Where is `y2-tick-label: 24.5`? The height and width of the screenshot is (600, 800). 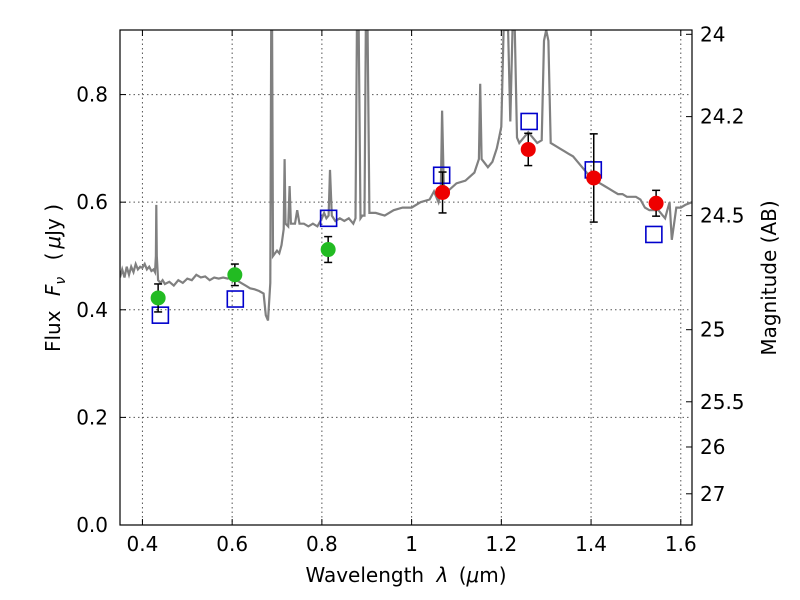 y2-tick-label: 24.5 is located at coordinates (722, 216).